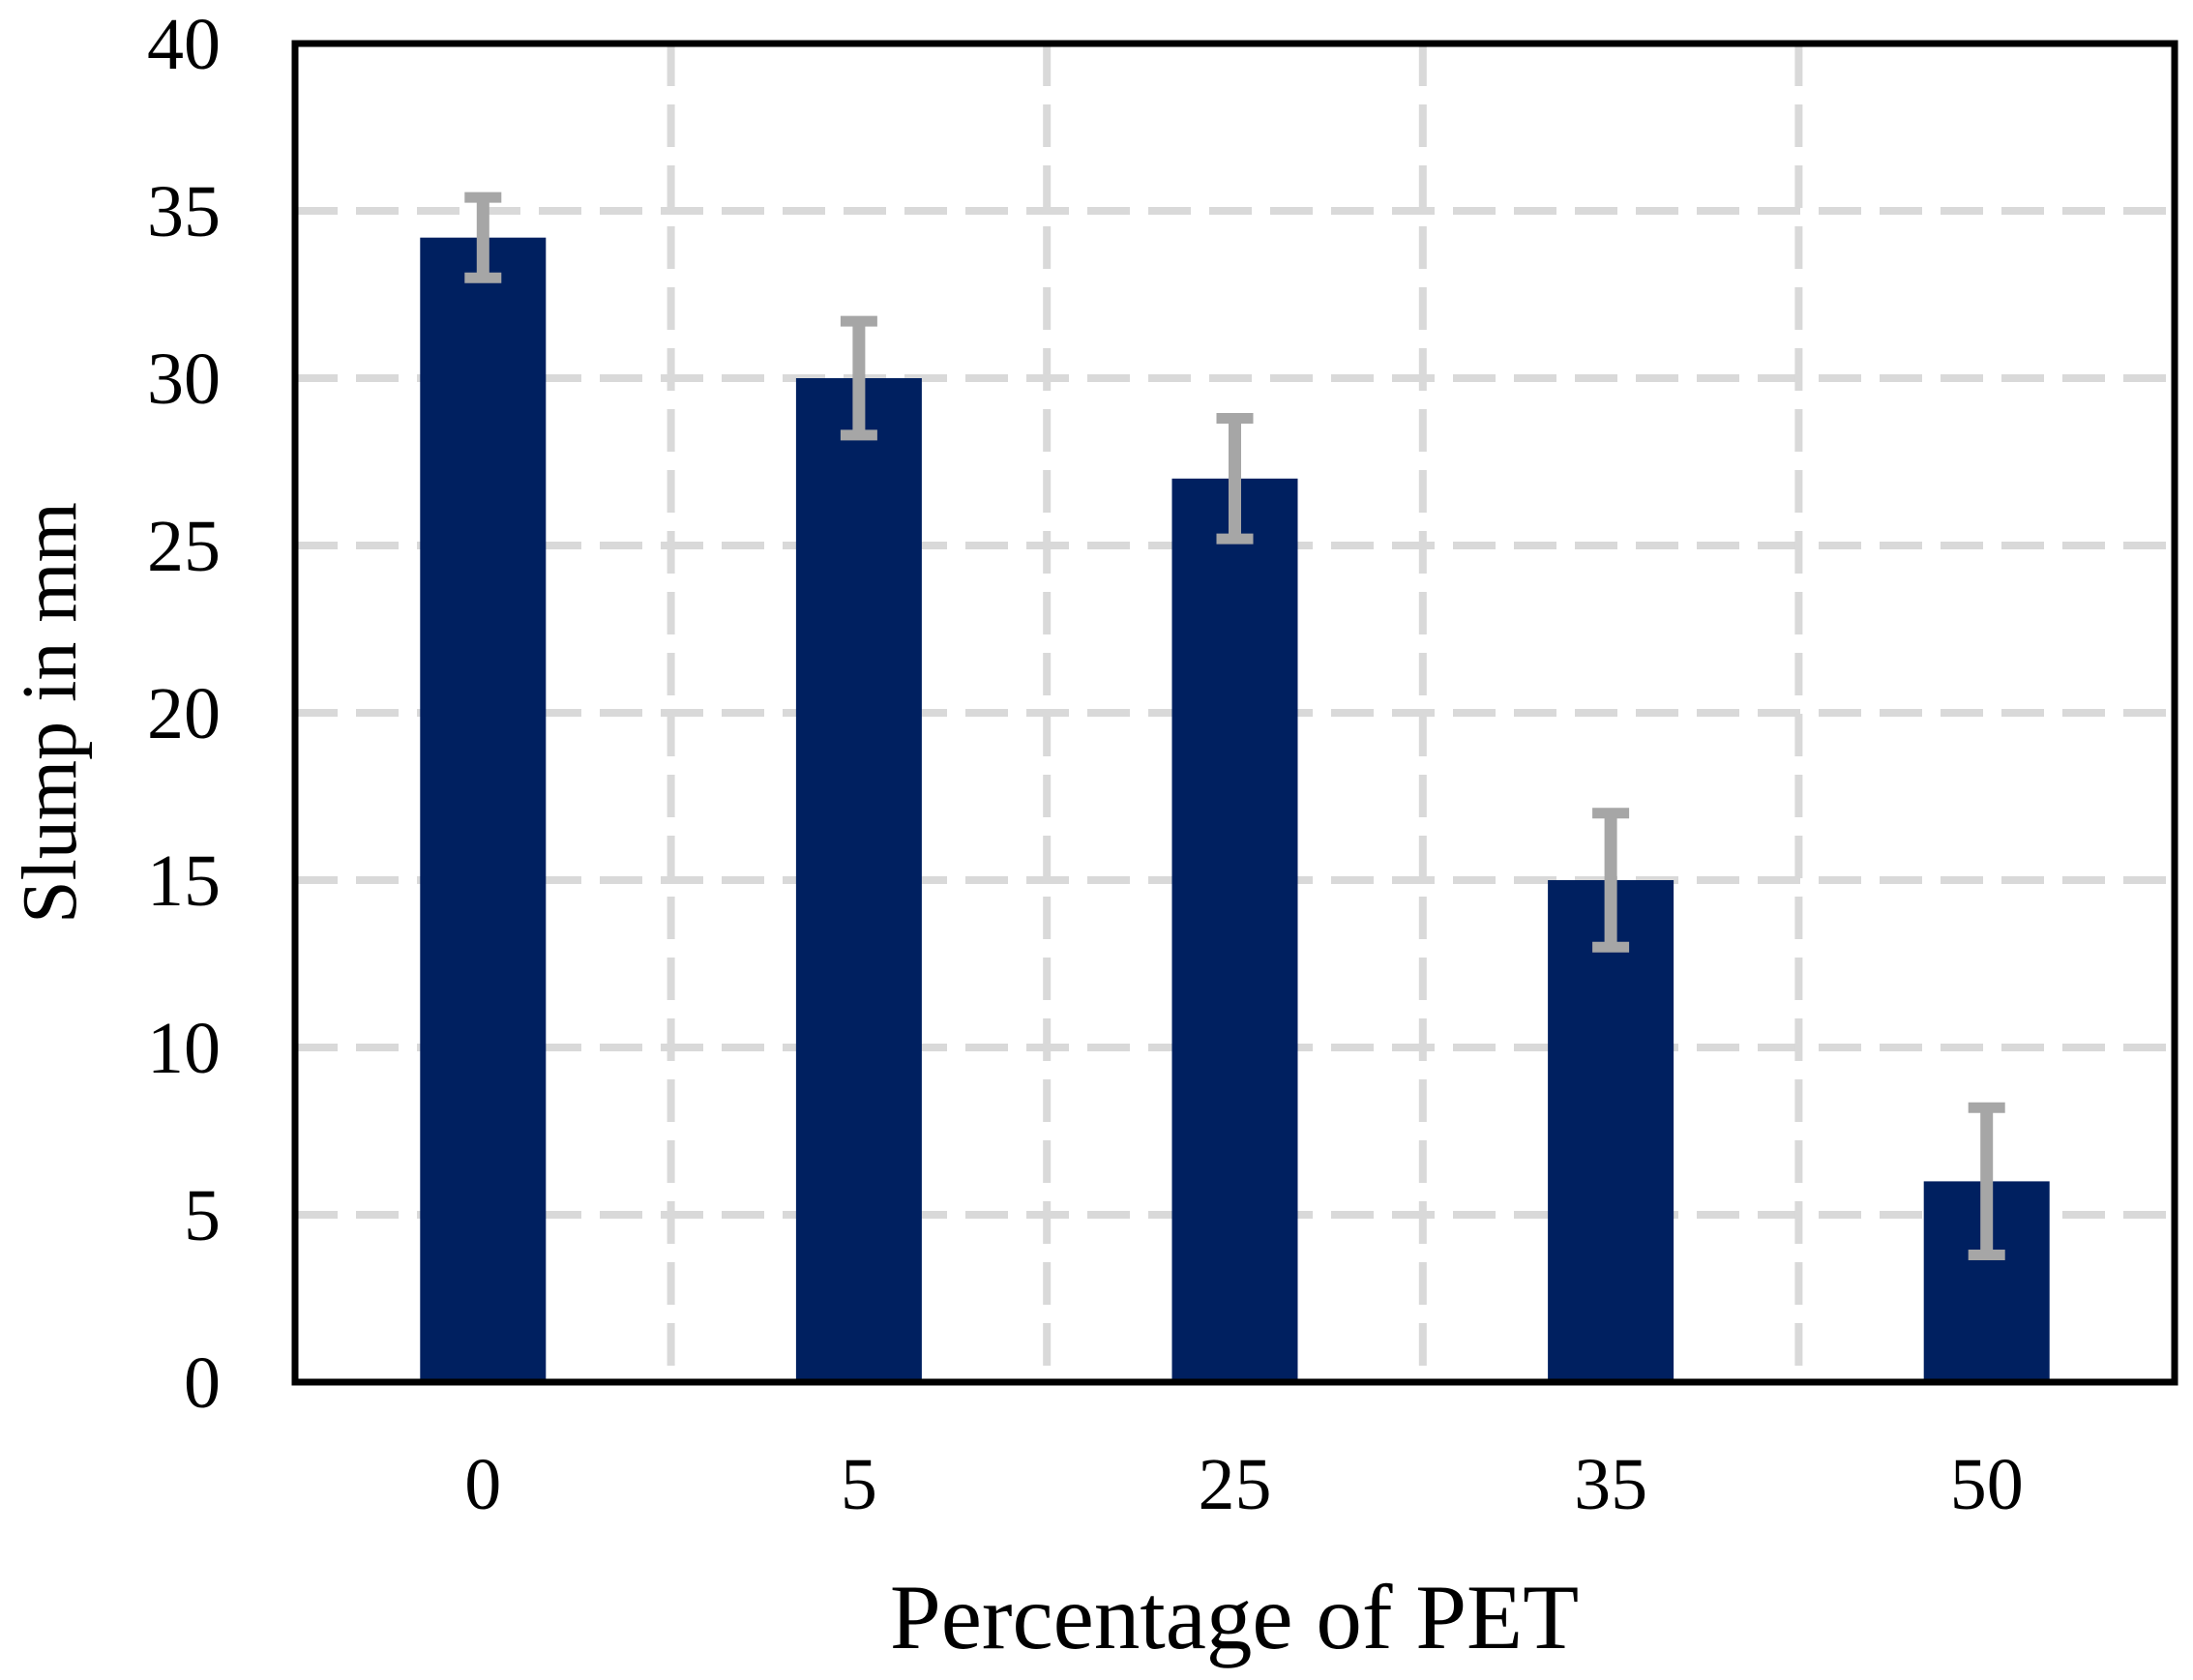 The width and height of the screenshot is (2193, 1680). I want to click on x-tick-label-35: 35, so click(1610, 1485).